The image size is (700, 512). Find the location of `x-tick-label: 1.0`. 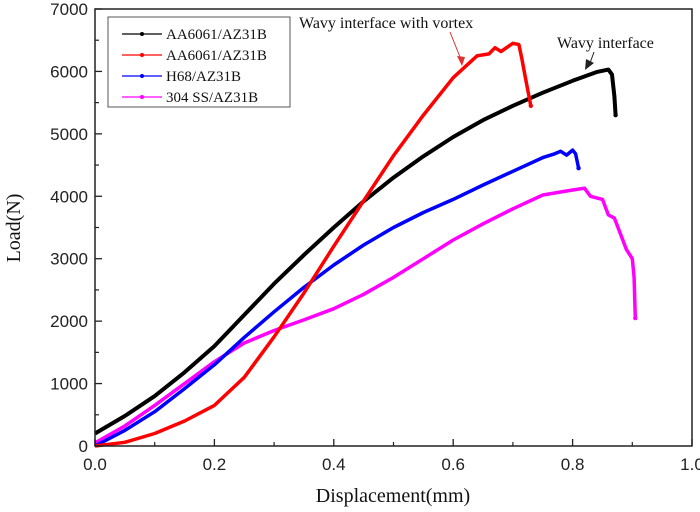

x-tick-label: 1.0 is located at coordinates (690, 464).